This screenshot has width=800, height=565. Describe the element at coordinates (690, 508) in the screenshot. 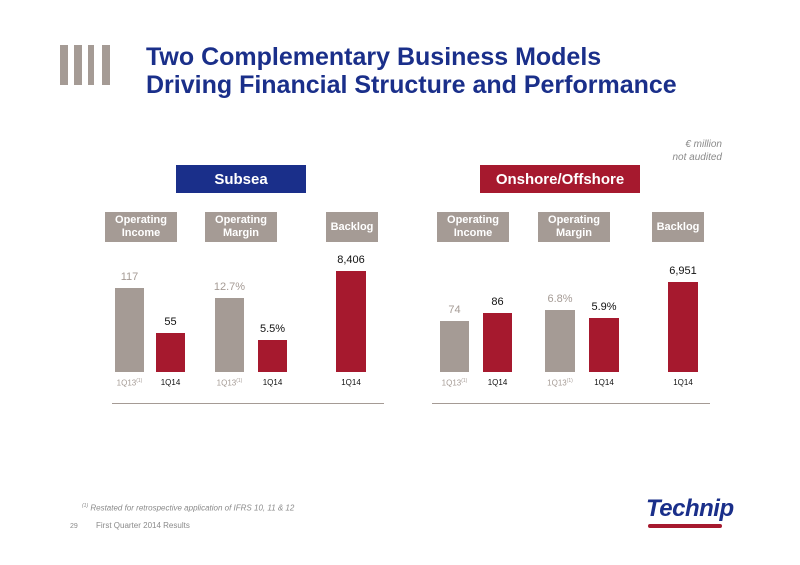

I see `technip-logo: Technip` at that location.